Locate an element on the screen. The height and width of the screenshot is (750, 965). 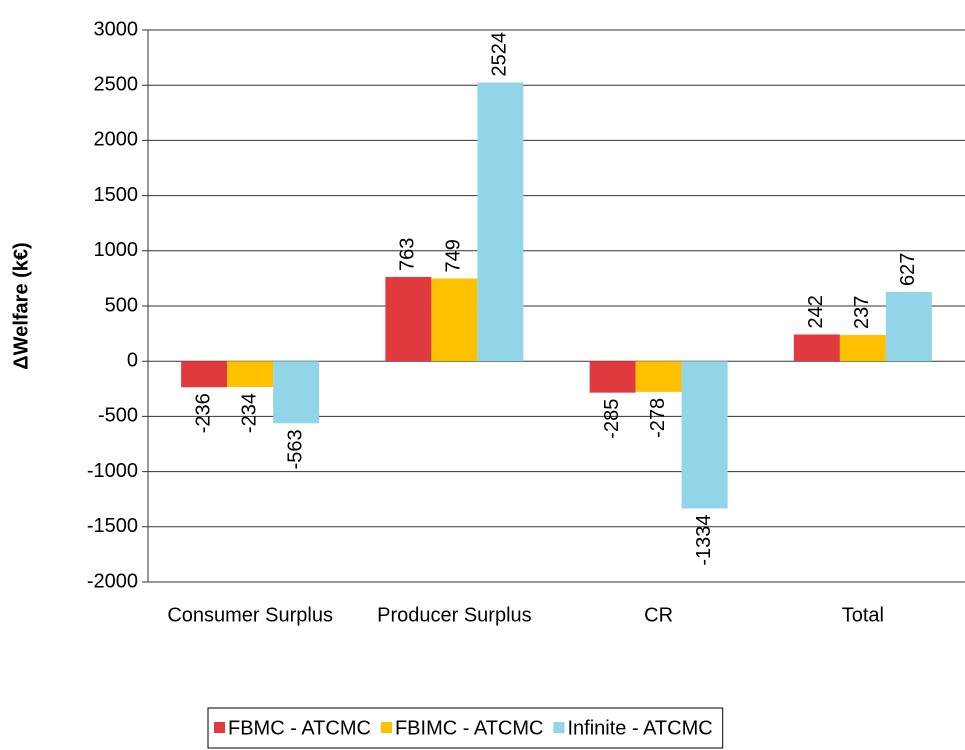
y-tick-label: 2000 is located at coordinates (116, 140).